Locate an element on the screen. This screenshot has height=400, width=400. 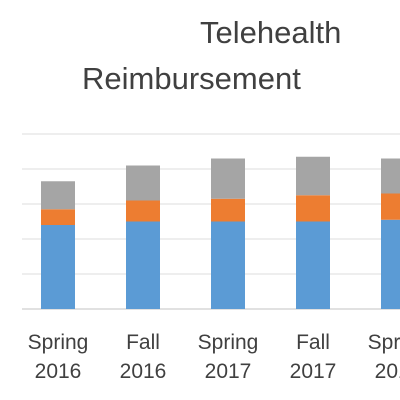
chart-title-line-1: Telehealth is located at coordinates (271, 32).